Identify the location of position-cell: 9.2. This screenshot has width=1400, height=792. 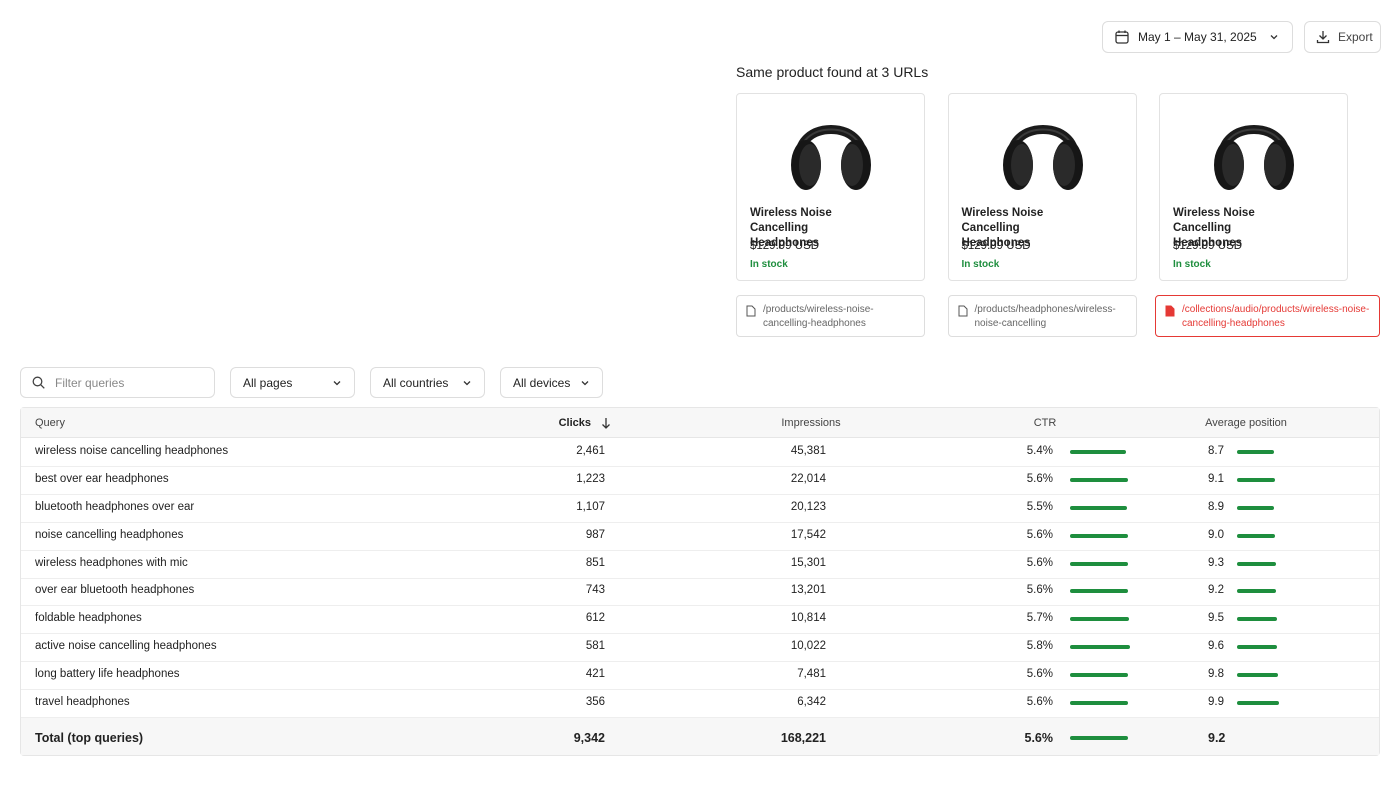
(1217, 737).